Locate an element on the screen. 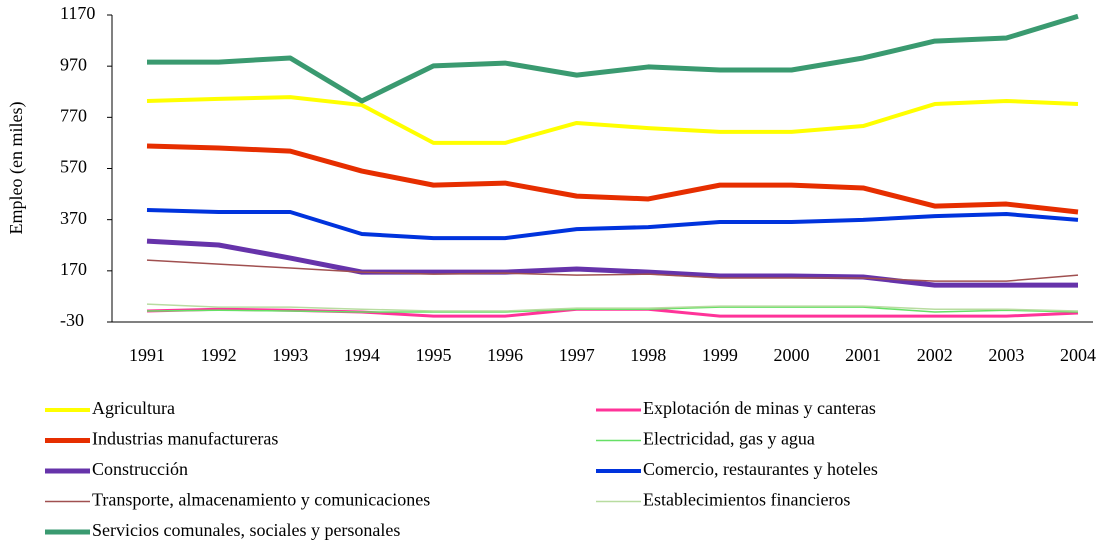  legend-label: Establecimientos financieros is located at coordinates (746, 500).